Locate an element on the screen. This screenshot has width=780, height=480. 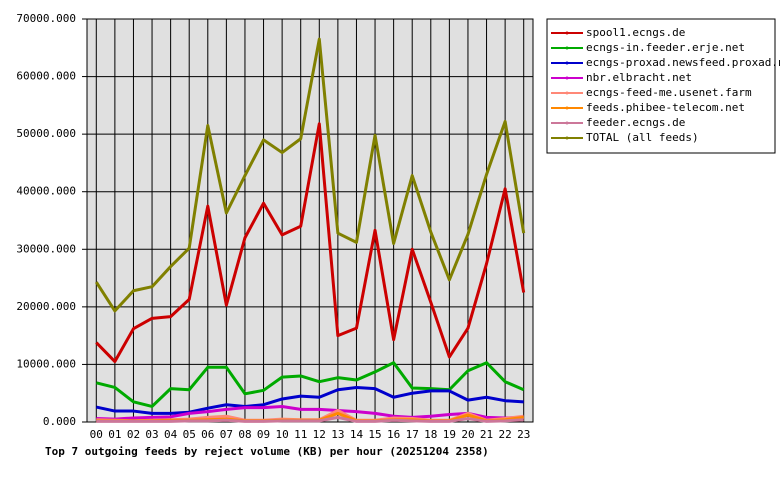
legend-box is located at coordinates (661, 86).